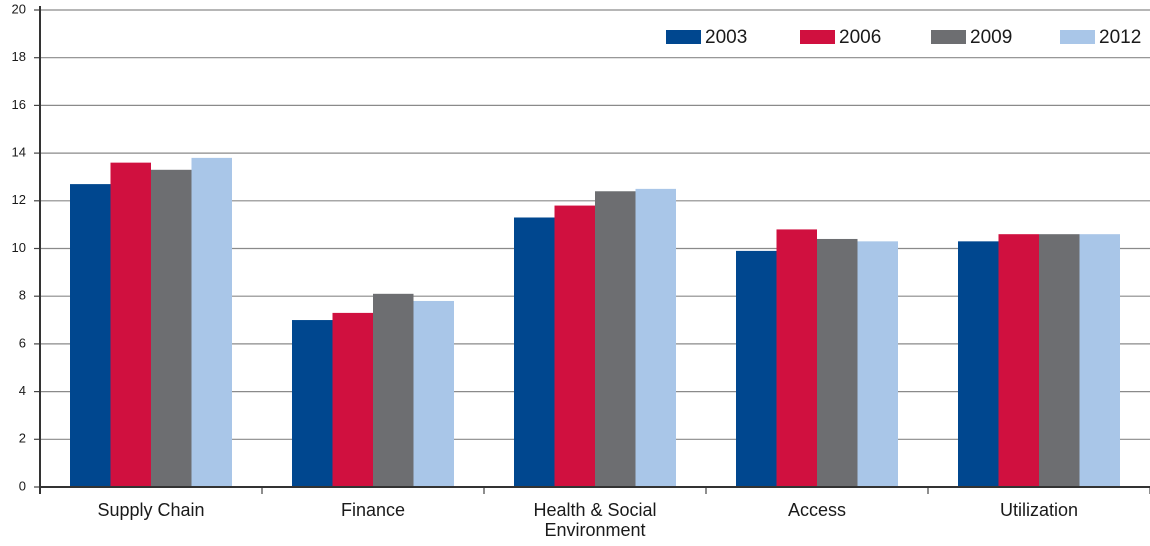 The image size is (1150, 546). I want to click on y-tick-label: 4, so click(22, 390).